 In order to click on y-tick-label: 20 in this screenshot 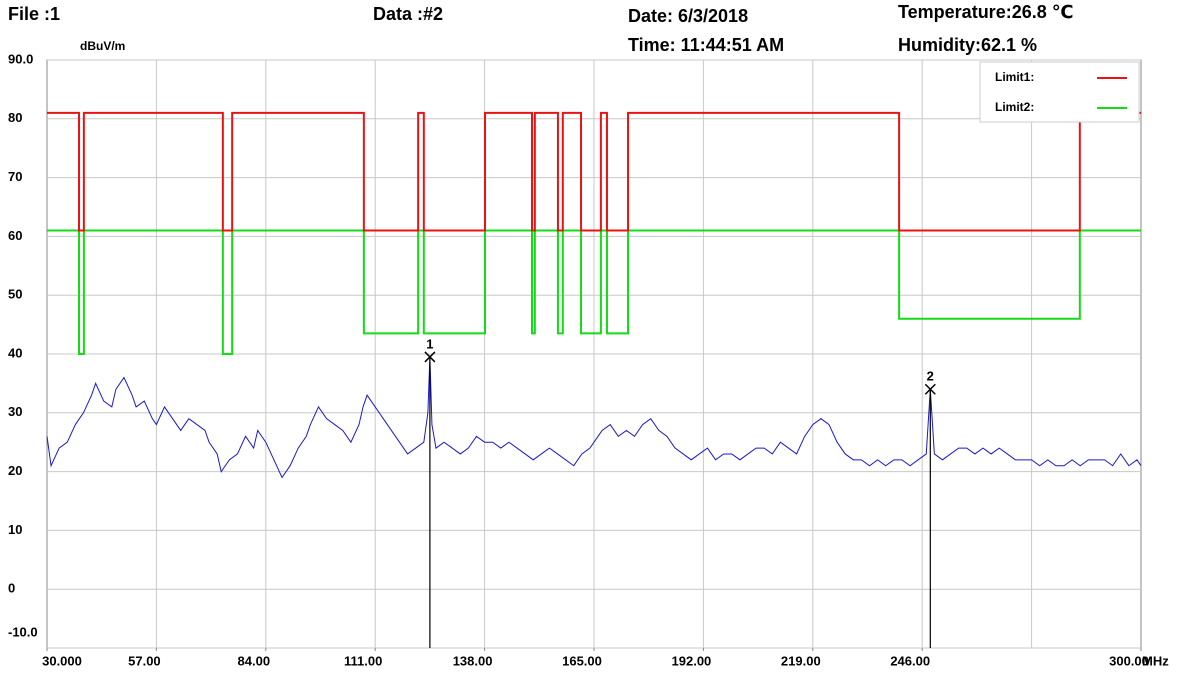, I will do `click(15, 470)`.